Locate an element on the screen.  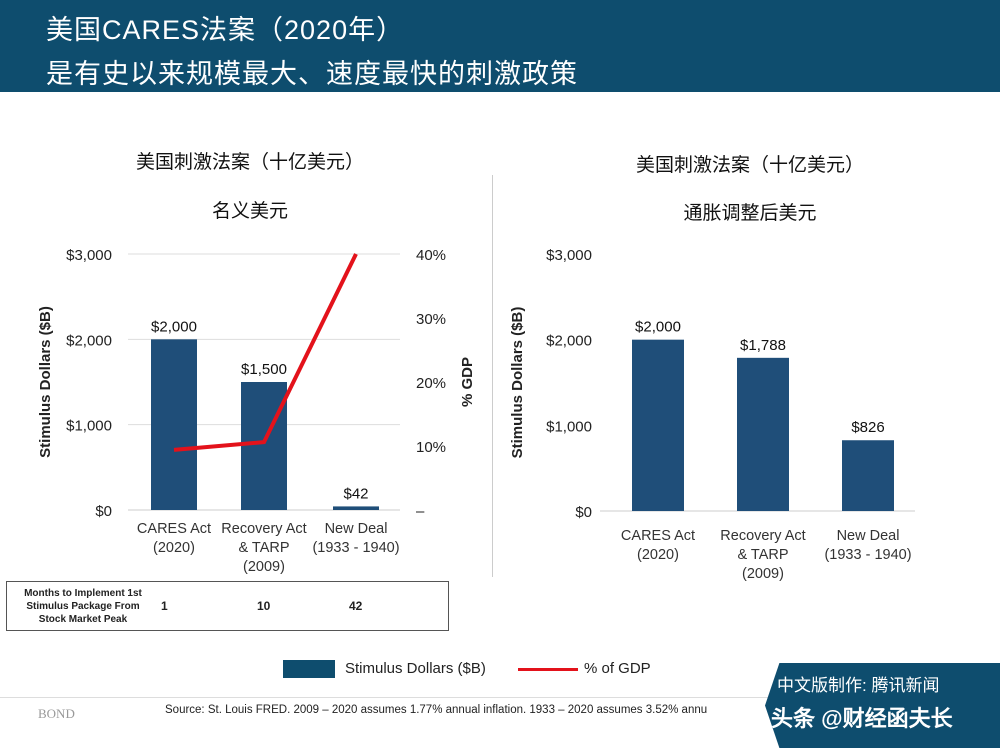
y2-tick-label: 20% is located at coordinates (431, 383).